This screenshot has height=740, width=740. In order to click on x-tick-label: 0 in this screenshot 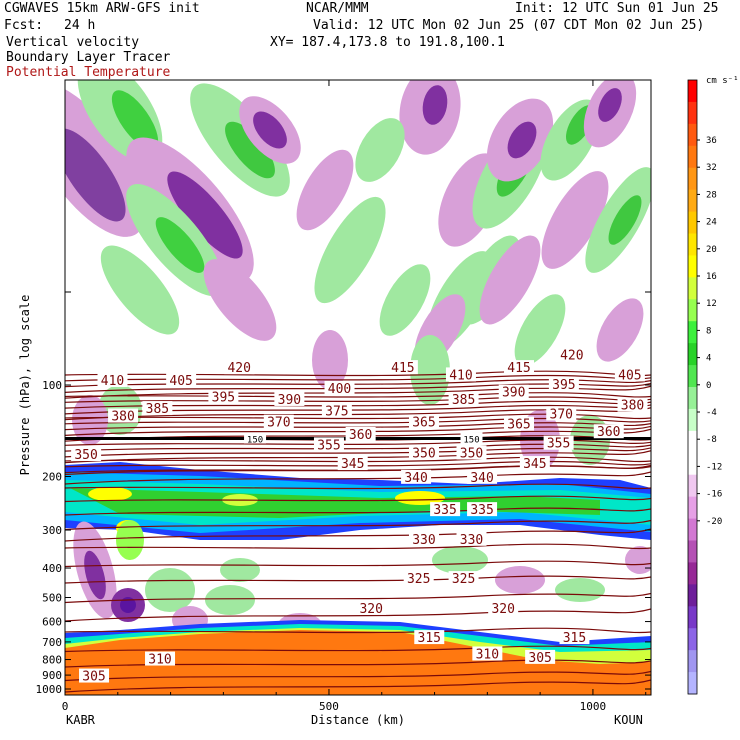, I will do `click(65, 706)`.